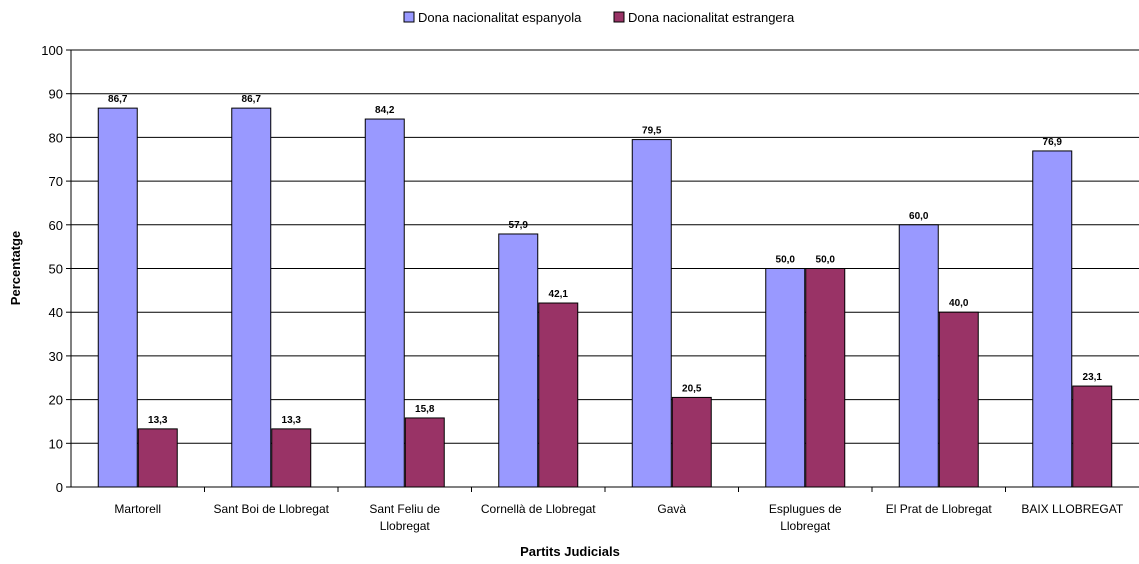 The image size is (1139, 564). Describe the element at coordinates (711, 17) in the screenshot. I see `legend-label-series-1: Dona nacionalitat estrangera` at that location.